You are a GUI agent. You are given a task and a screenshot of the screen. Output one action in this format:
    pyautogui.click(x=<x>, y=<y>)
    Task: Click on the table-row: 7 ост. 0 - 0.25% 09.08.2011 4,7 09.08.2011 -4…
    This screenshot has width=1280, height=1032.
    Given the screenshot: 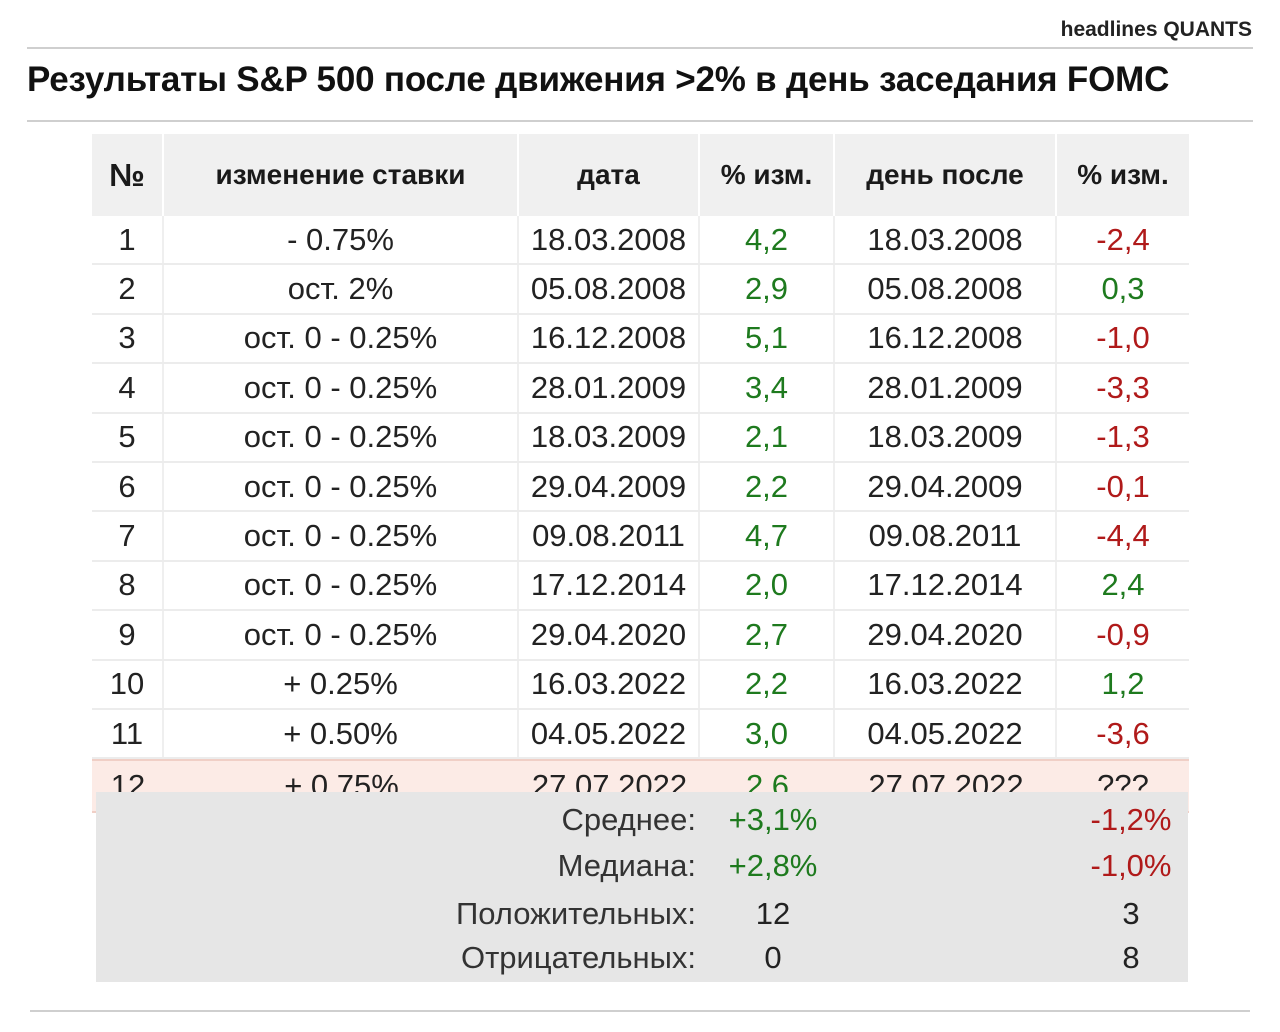 What is the action you would take?
    pyautogui.click(x=640, y=537)
    